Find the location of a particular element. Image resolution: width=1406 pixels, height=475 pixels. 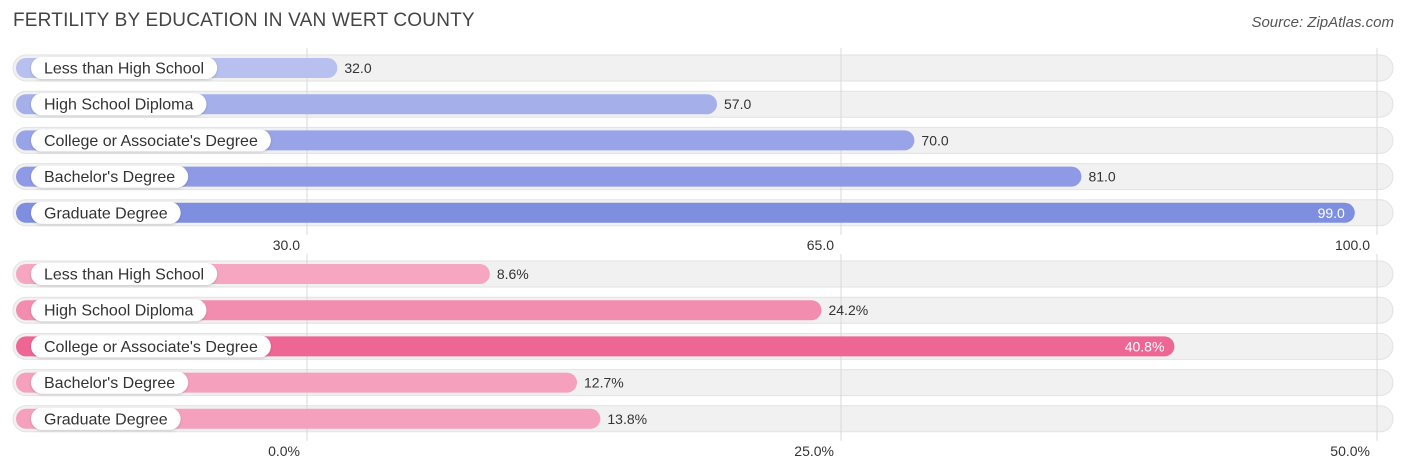

value-label: 40.8% is located at coordinates (1145, 346).